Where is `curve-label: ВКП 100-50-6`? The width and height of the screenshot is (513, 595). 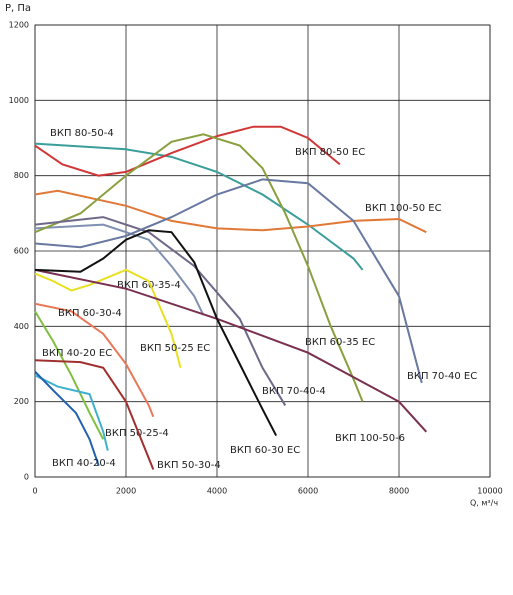 curve-label: ВКП 100-50-6 is located at coordinates (370, 438).